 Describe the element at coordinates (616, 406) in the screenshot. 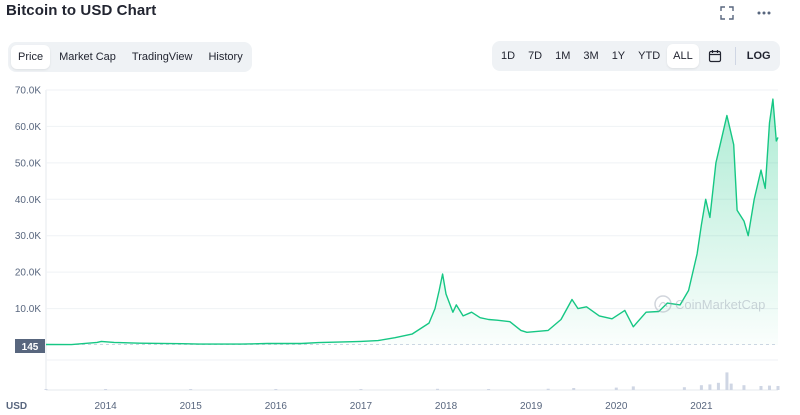

I see `x-tick-label: 2020` at that location.